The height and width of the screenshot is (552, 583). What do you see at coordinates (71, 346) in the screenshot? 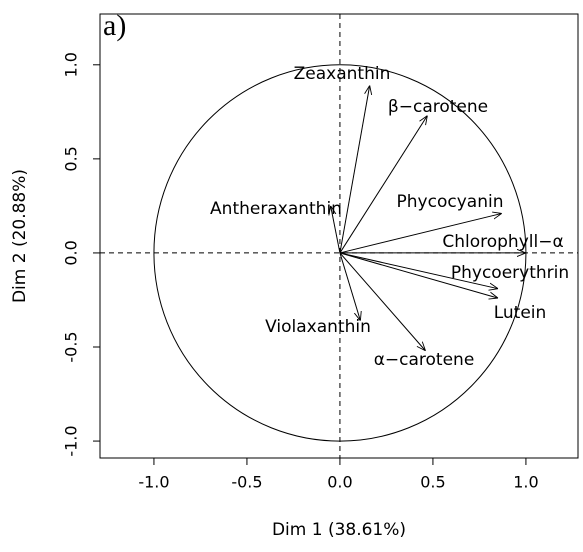
I see `y-tick-label: -0.5` at bounding box center [71, 346].